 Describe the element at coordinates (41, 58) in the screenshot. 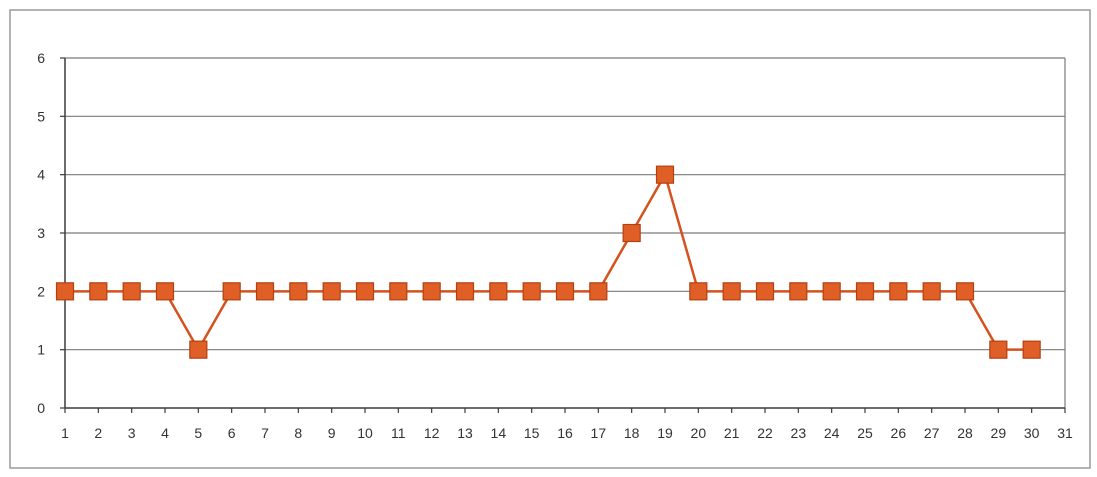

I see `y-tick-label-6: 6` at that location.